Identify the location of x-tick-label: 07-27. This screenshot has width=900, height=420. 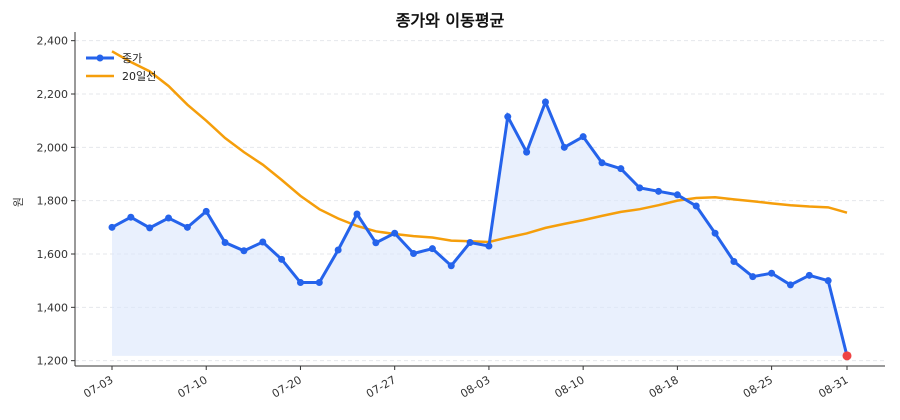
(381, 386).